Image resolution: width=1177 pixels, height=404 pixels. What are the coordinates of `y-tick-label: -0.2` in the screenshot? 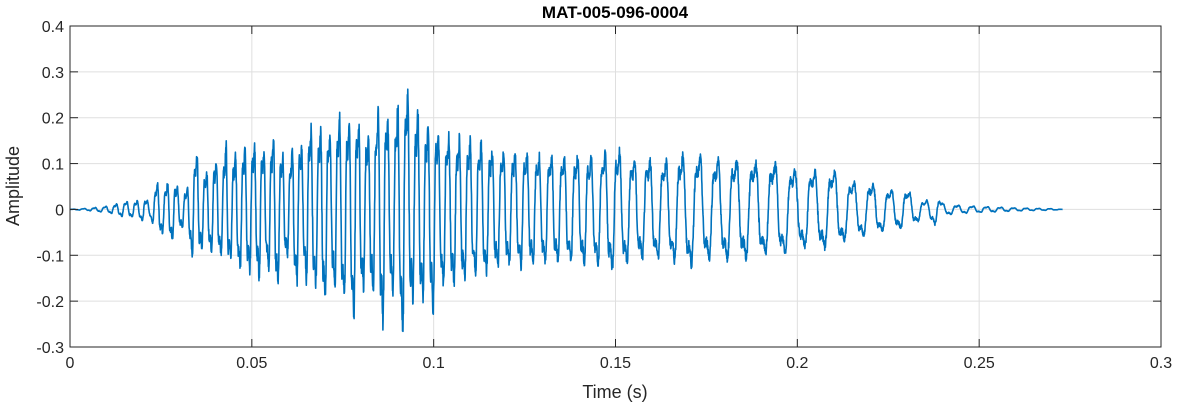 It's located at (50, 302).